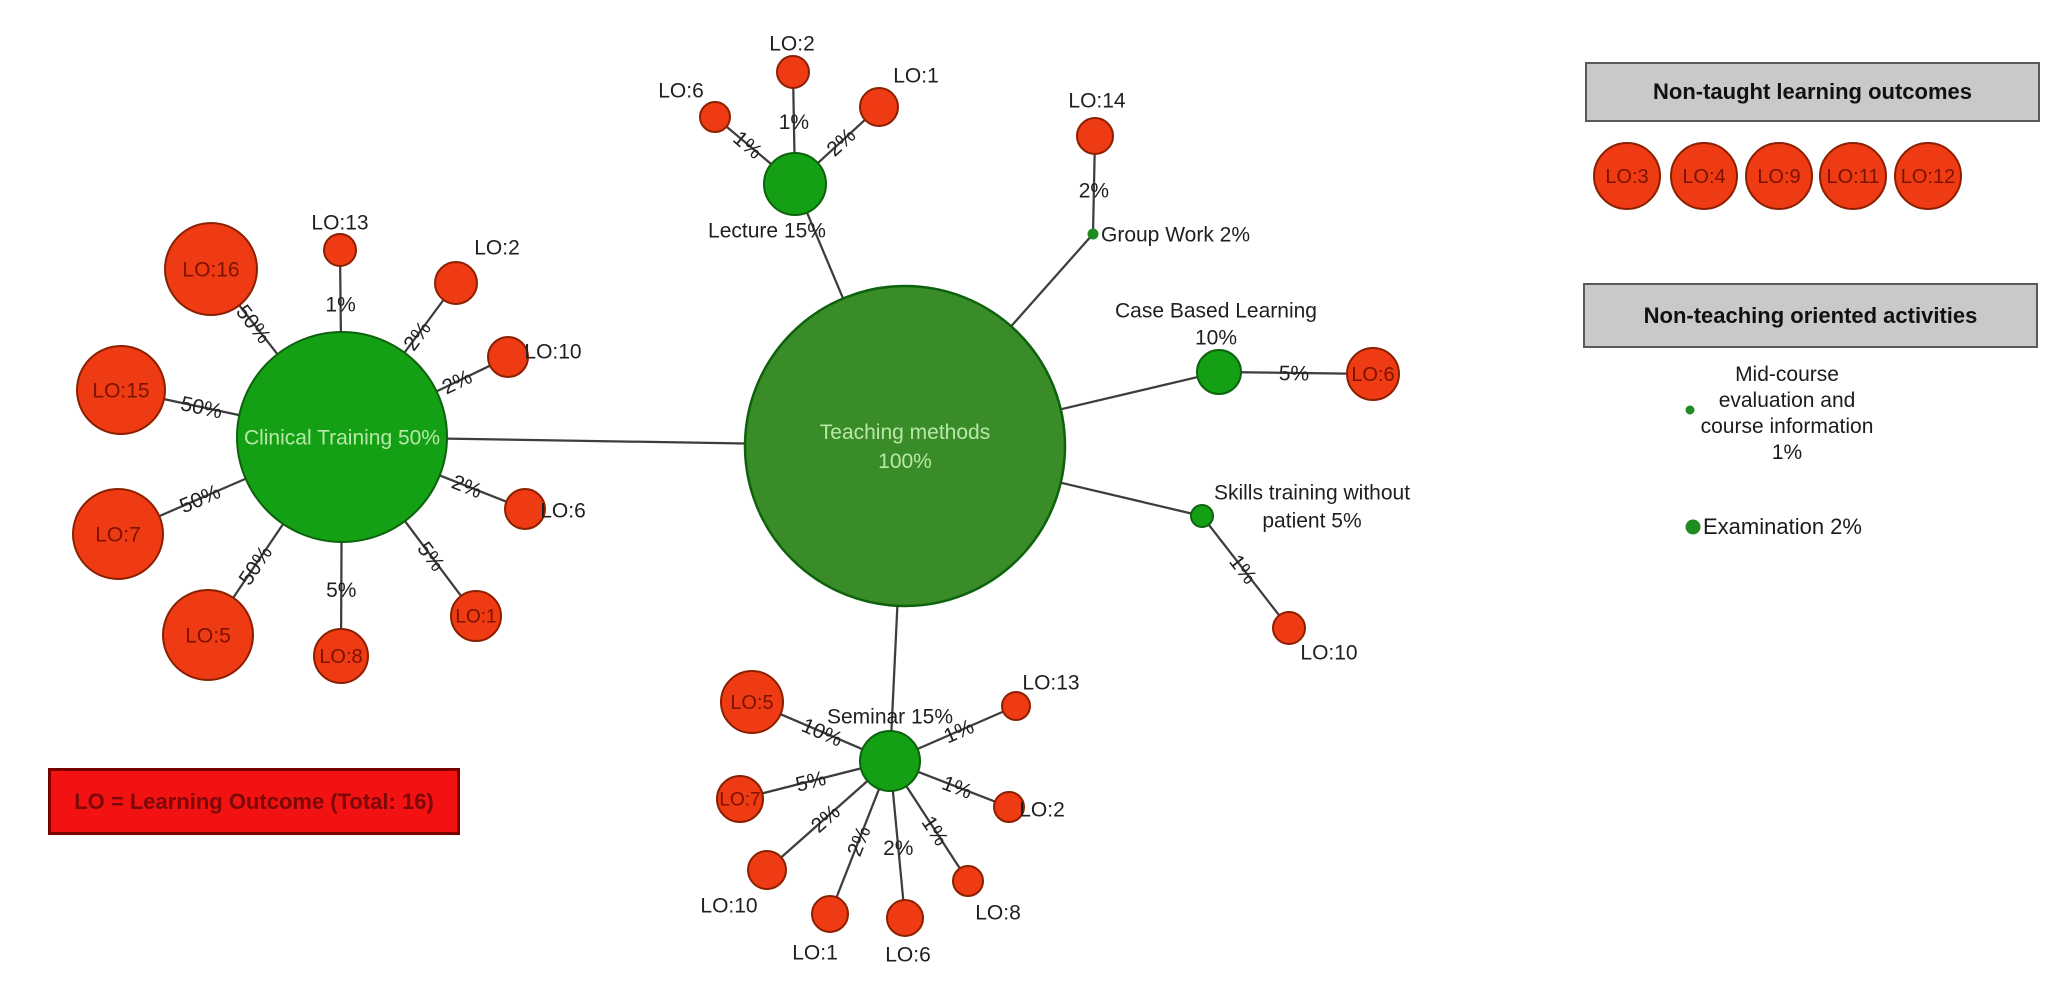 This screenshot has height=1001, width=2059. I want to click on node-lo7-clinical, so click(118, 534).